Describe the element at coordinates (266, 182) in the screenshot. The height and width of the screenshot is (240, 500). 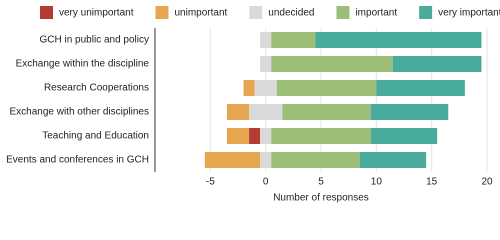
I see `x-tick-label: 0` at that location.